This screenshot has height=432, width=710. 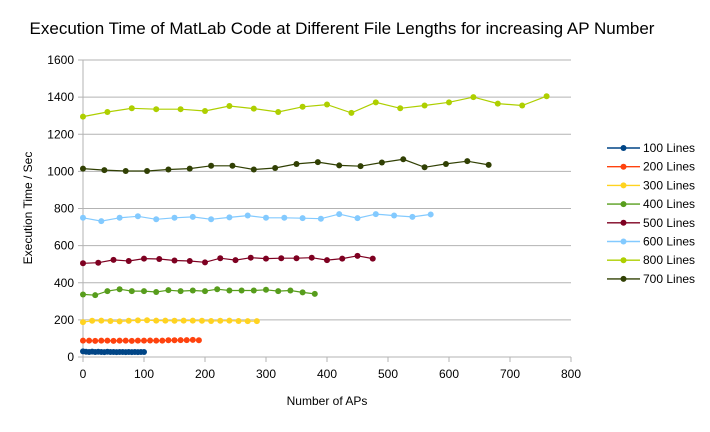 What do you see at coordinates (510, 374) in the screenshot?
I see `x-tick-label: 700` at bounding box center [510, 374].